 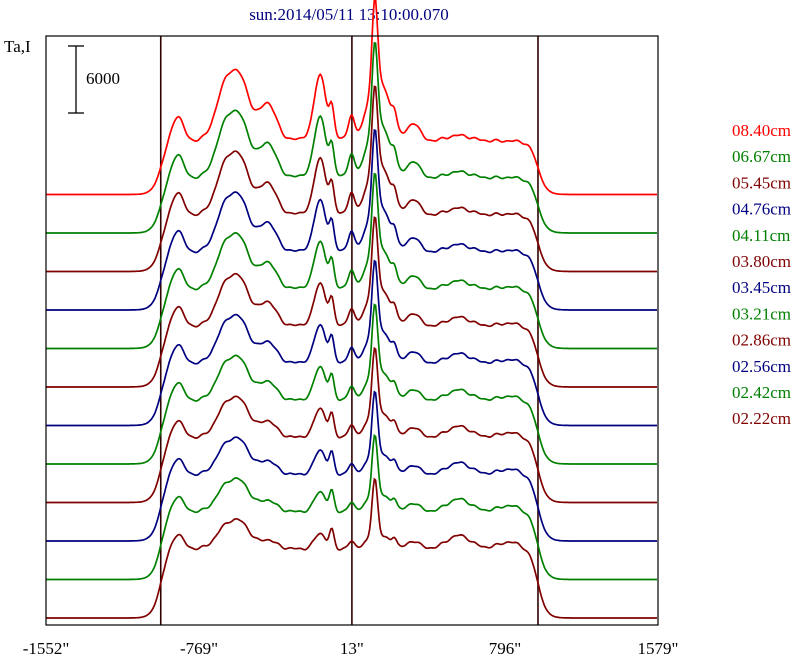 I want to click on y-axis-label: Ta,I, so click(x=17, y=46).